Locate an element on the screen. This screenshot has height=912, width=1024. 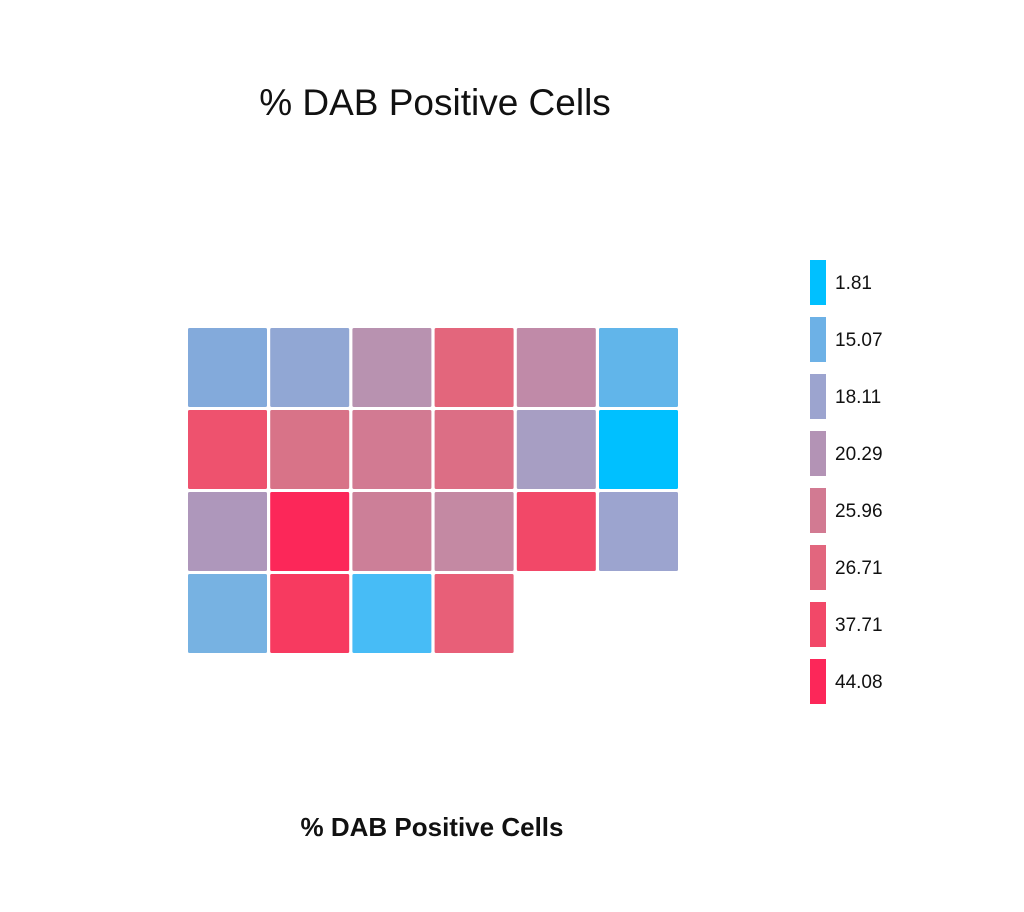
legend-label: 15.07 is located at coordinates (859, 340).